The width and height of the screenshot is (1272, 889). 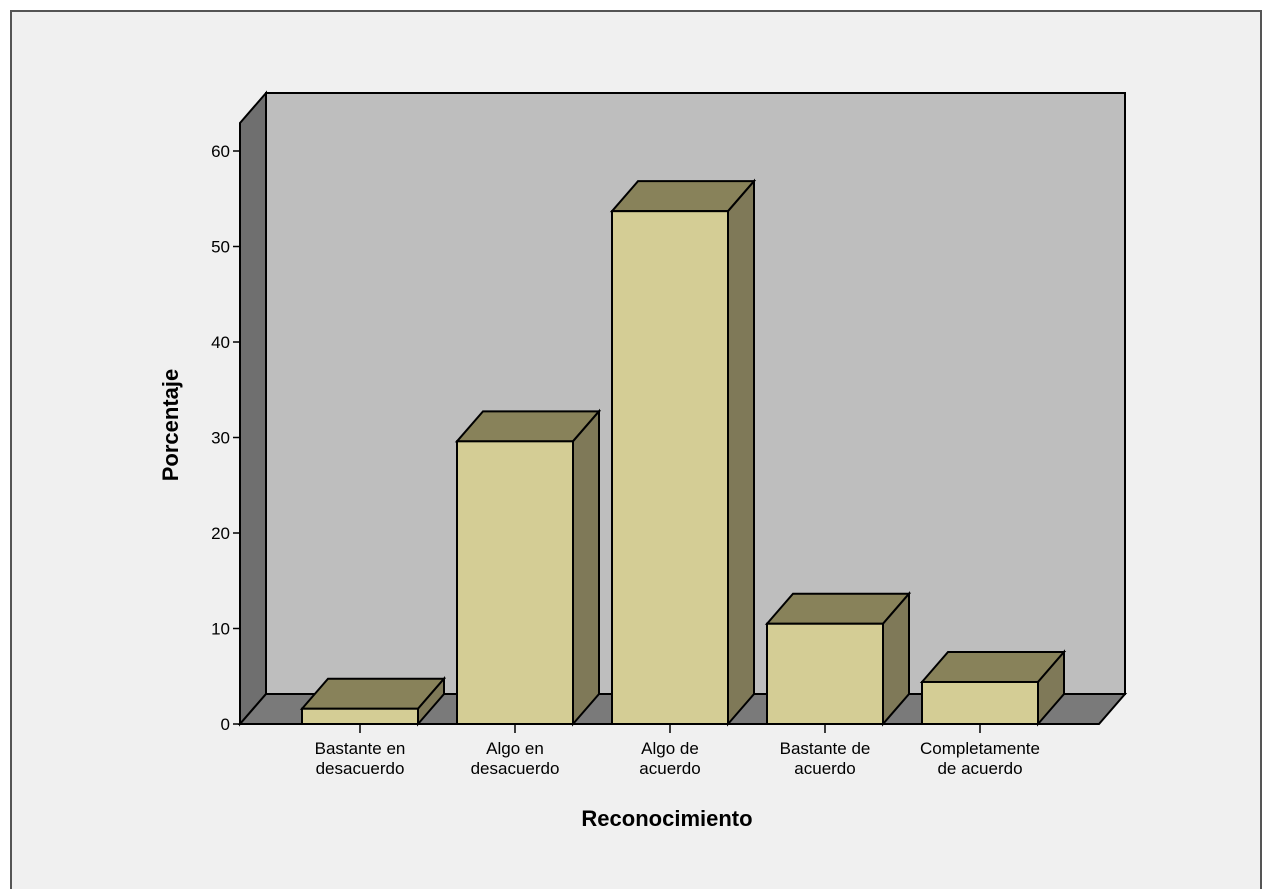 I want to click on x-tick-label: Bastante de acuerdo, so click(x=825, y=758).